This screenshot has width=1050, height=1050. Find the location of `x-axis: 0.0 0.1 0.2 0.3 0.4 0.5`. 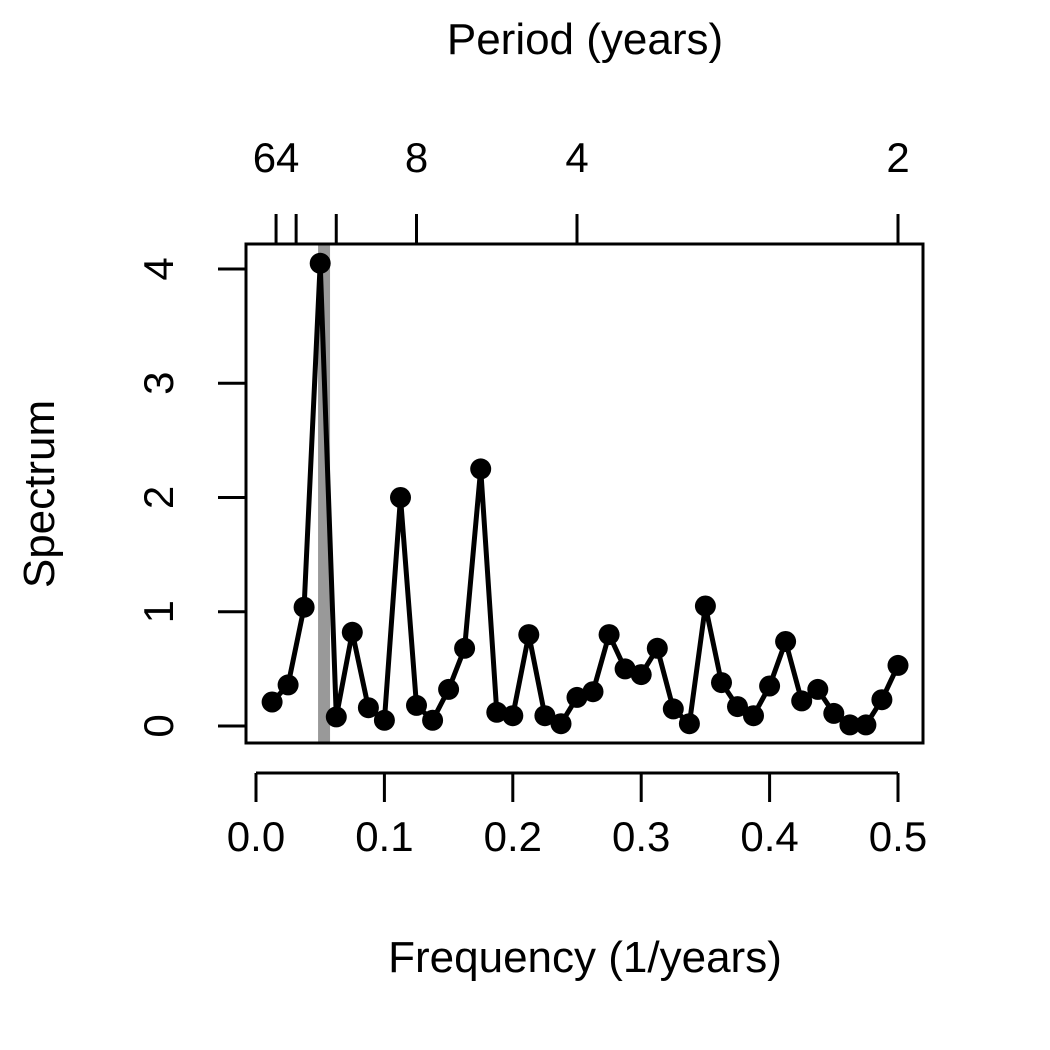

x-axis: 0.0 0.1 0.2 0.3 0.4 0.5 is located at coordinates (577, 815).